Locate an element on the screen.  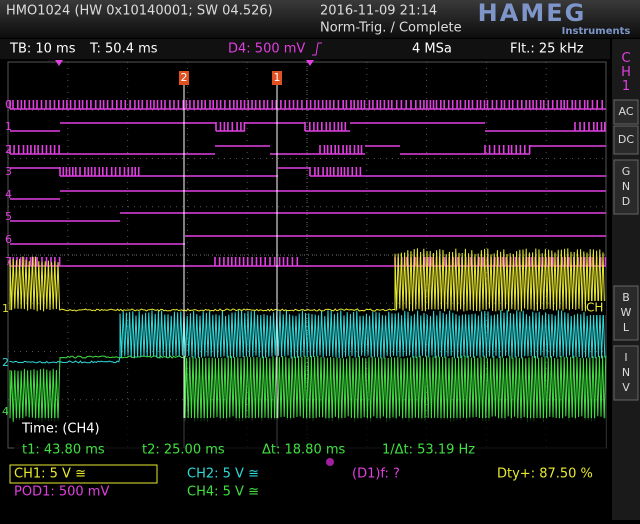
model-info: HMO1024 (HW 0x10140001; SW 04.526) is located at coordinates (139, 11).